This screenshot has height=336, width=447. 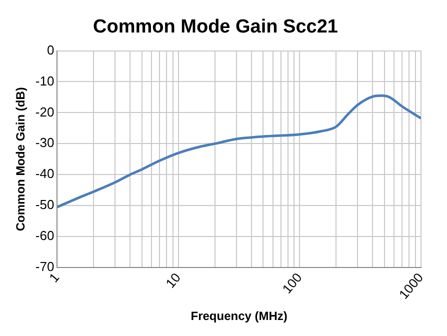 I want to click on y-axis-title: Common Mode Gain (dB), so click(x=21, y=159).